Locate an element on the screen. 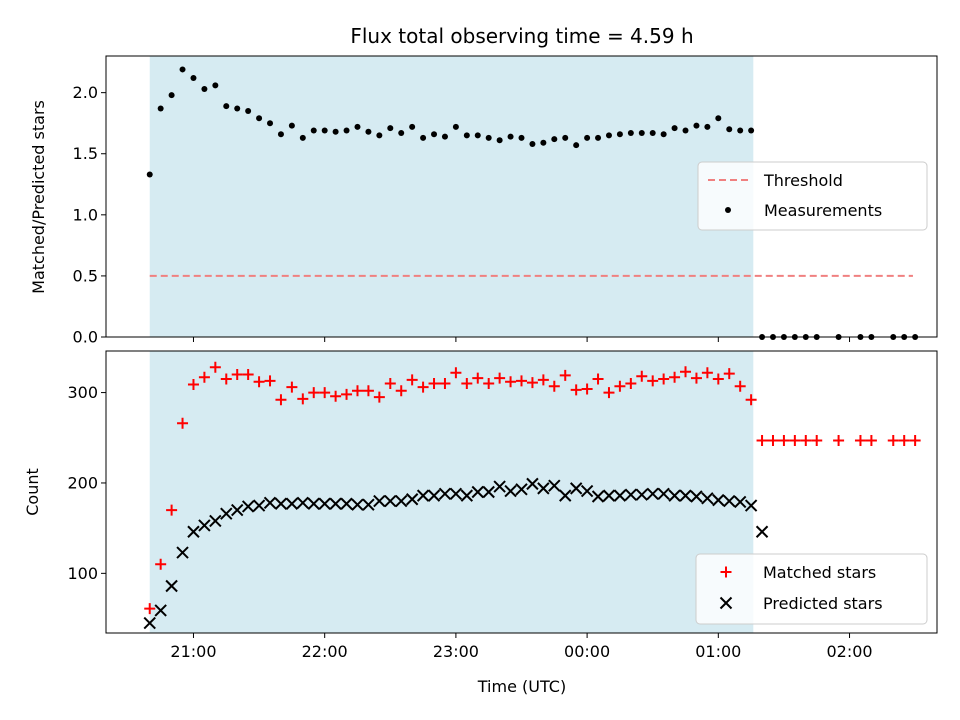 The image size is (960, 720). bottom-y-axis-label: Count is located at coordinates (32, 492).